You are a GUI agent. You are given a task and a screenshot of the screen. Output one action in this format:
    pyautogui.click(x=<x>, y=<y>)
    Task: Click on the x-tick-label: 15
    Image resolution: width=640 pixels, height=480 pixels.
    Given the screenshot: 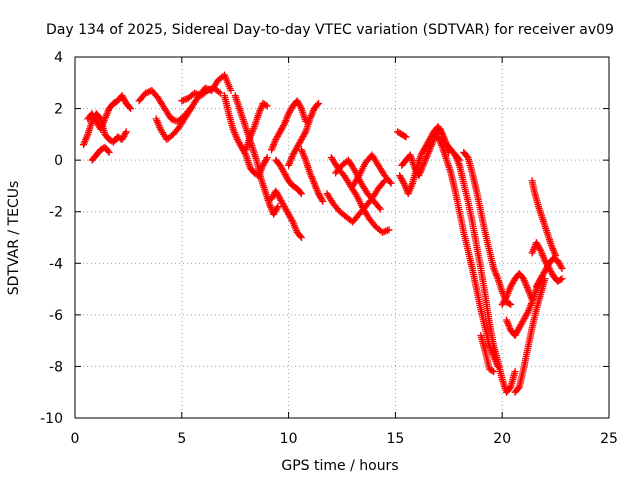 What is the action you would take?
    pyautogui.click(x=395, y=439)
    